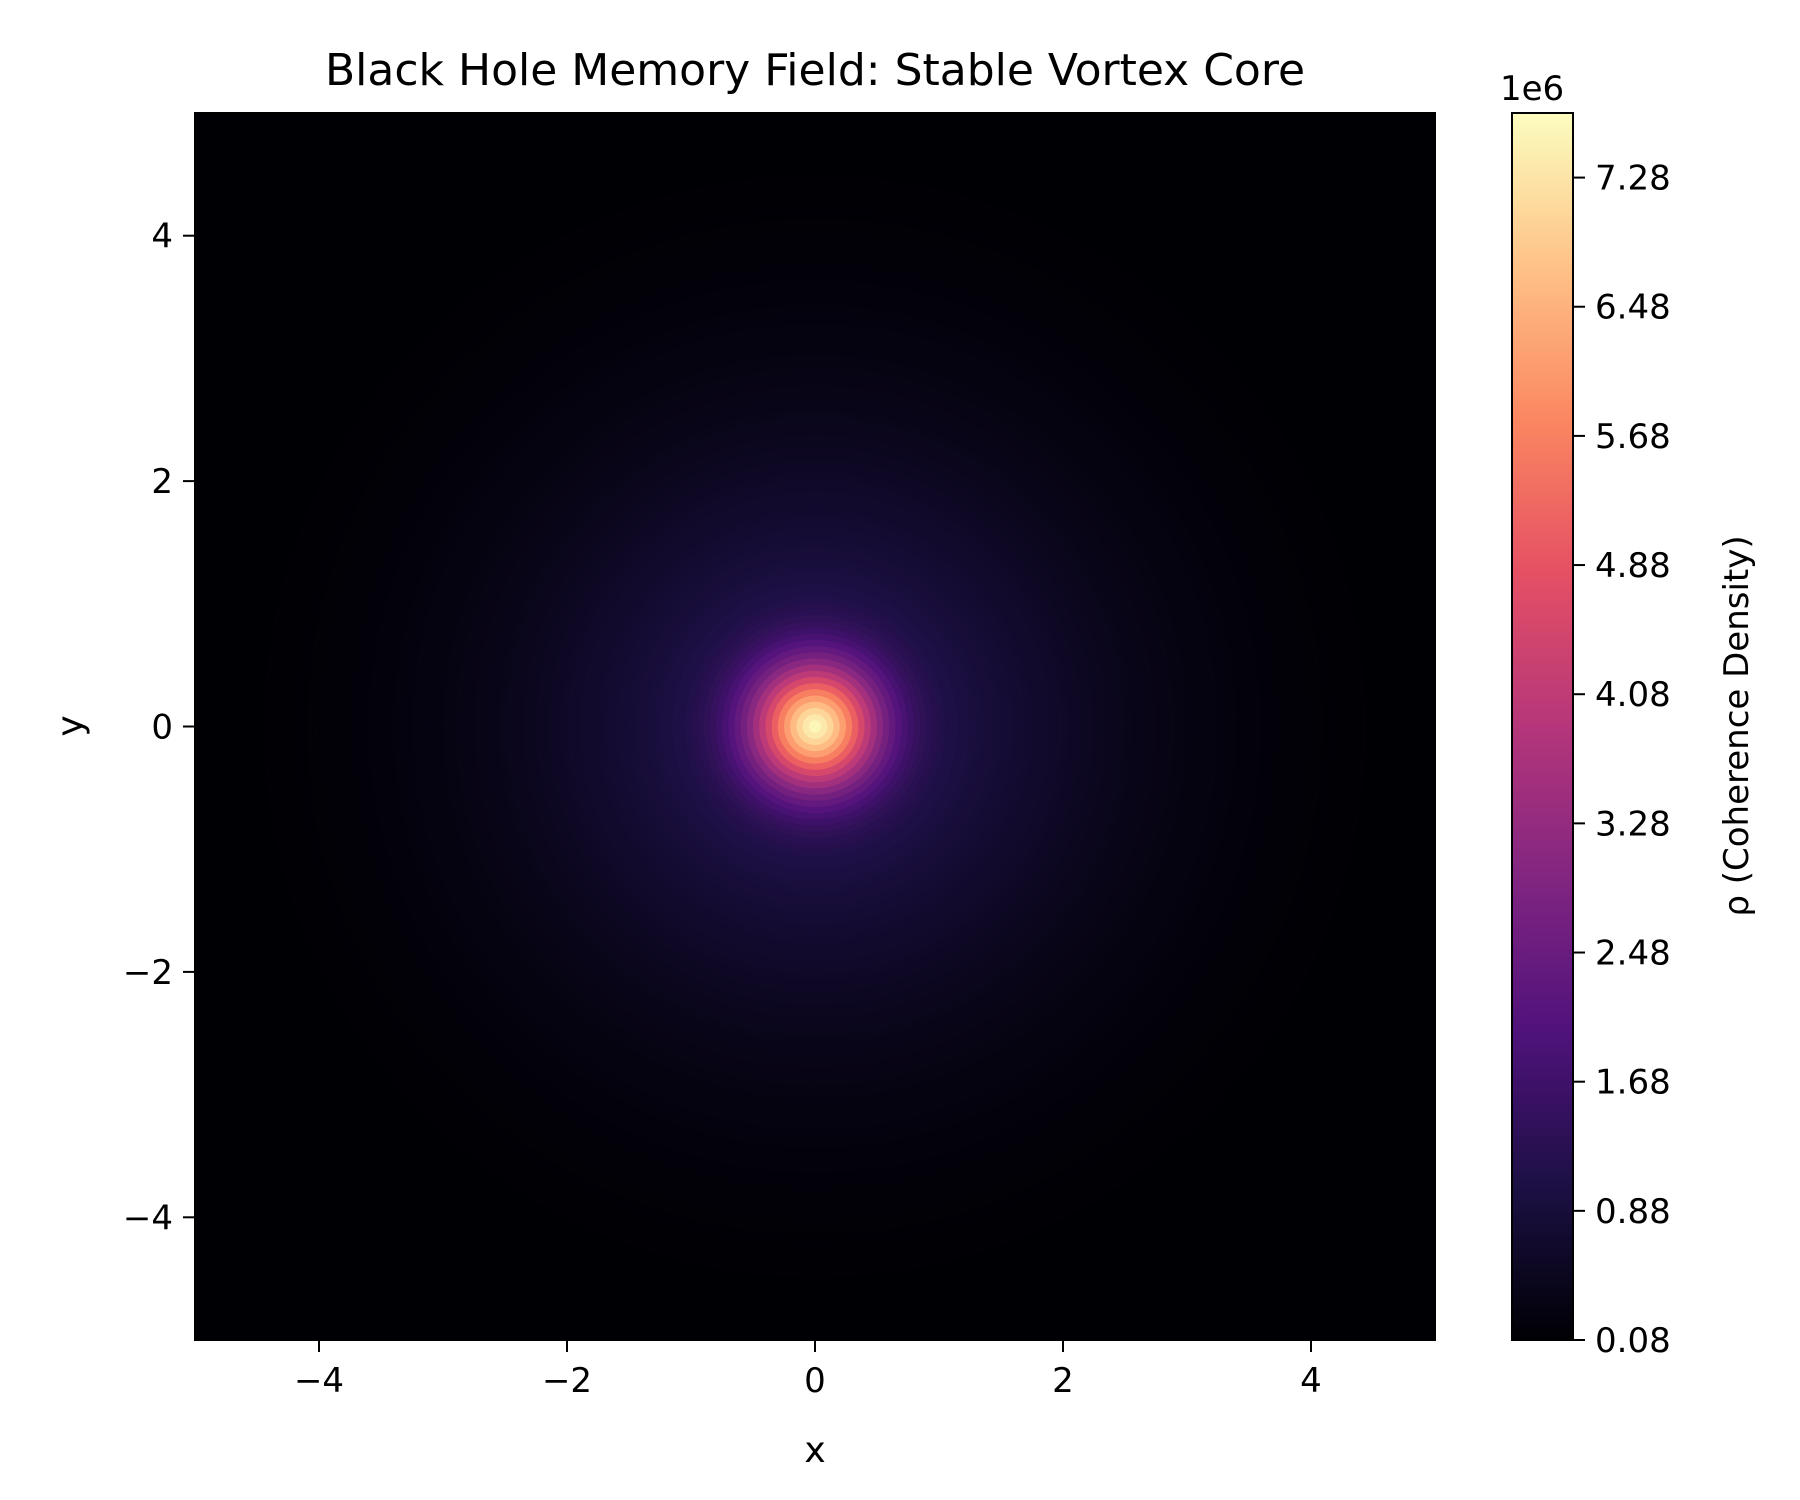  I want to click on x-axis: −4 −2 0 2 4, so click(808, 1370).